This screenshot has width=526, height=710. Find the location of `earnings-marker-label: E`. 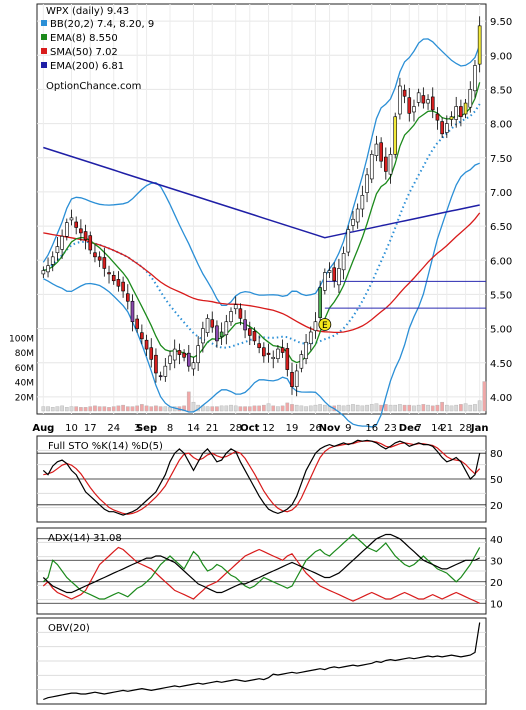

earnings-marker-label: E is located at coordinates (325, 326).